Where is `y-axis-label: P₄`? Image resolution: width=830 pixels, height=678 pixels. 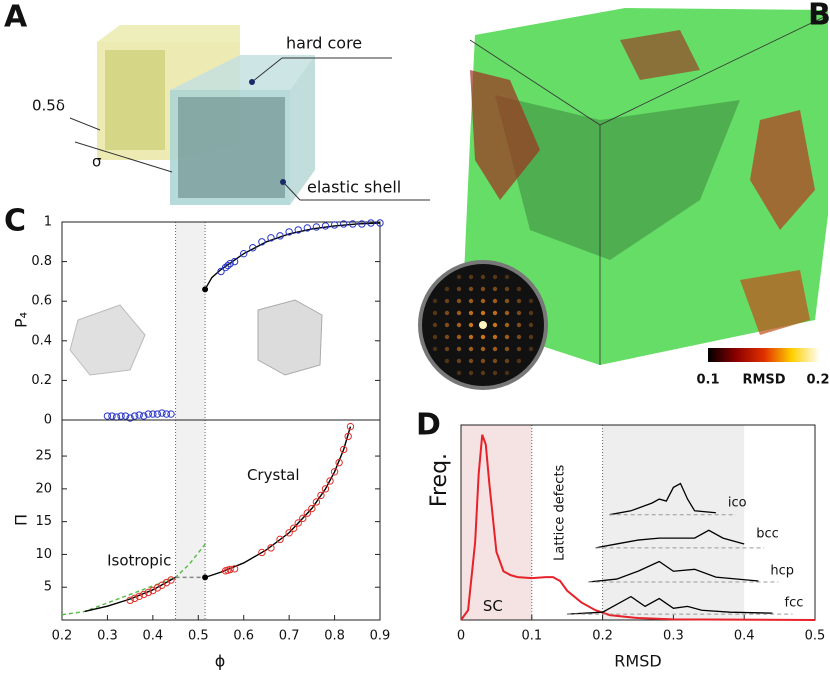
y-axis-label: P₄ is located at coordinates (21, 320).